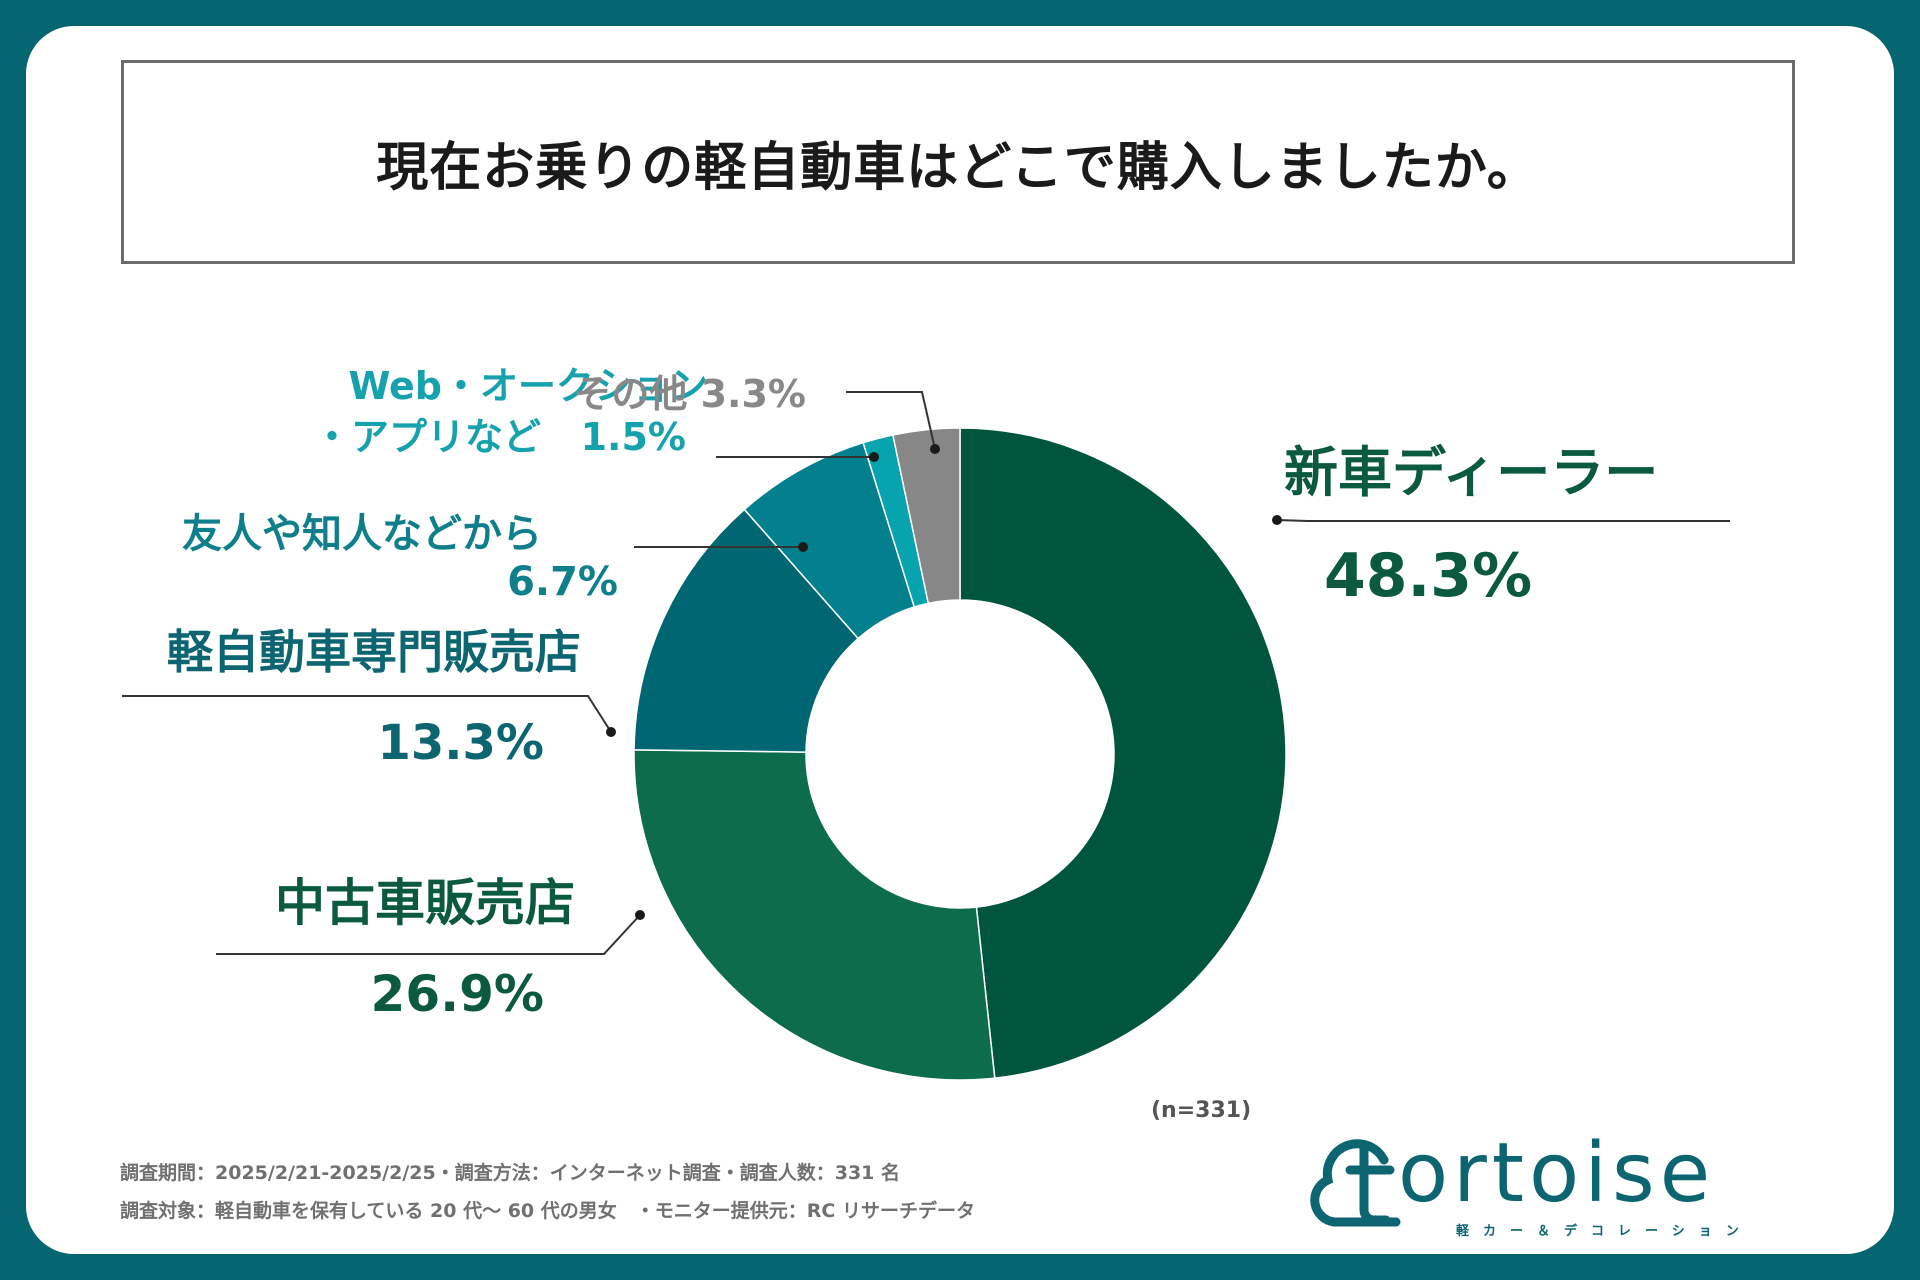  Describe the element at coordinates (1604, 1231) in the screenshot. I see `logo-tagline: 軽カー＆デコレーション` at that location.